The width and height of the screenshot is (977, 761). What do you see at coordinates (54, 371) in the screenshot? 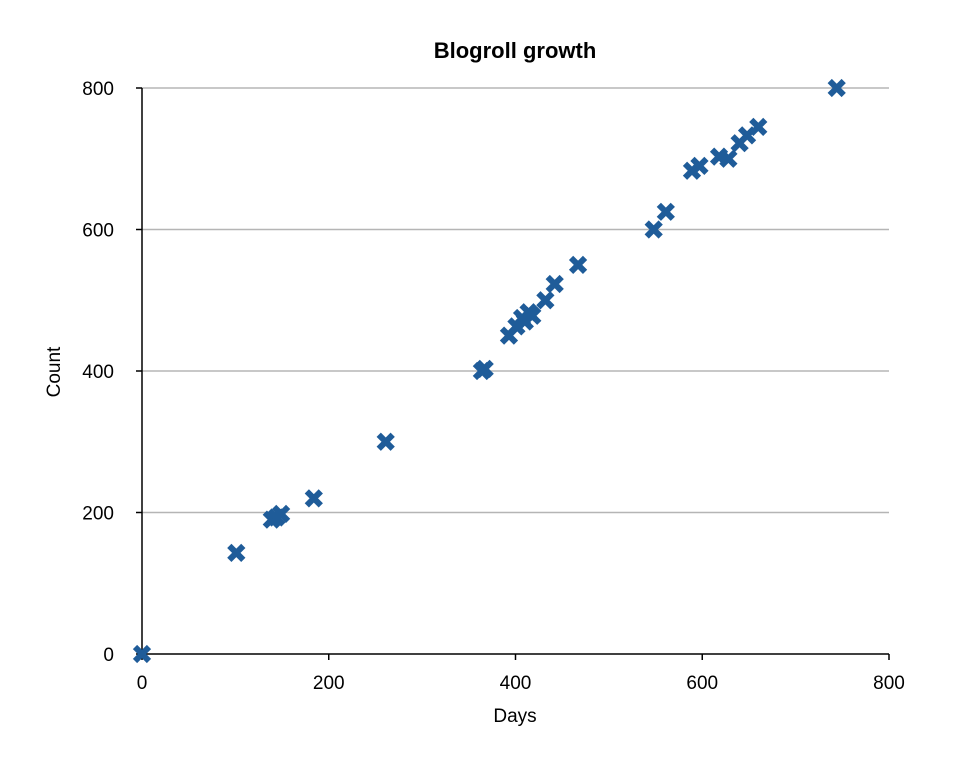
I see `y-axis-label: Count` at bounding box center [54, 371].